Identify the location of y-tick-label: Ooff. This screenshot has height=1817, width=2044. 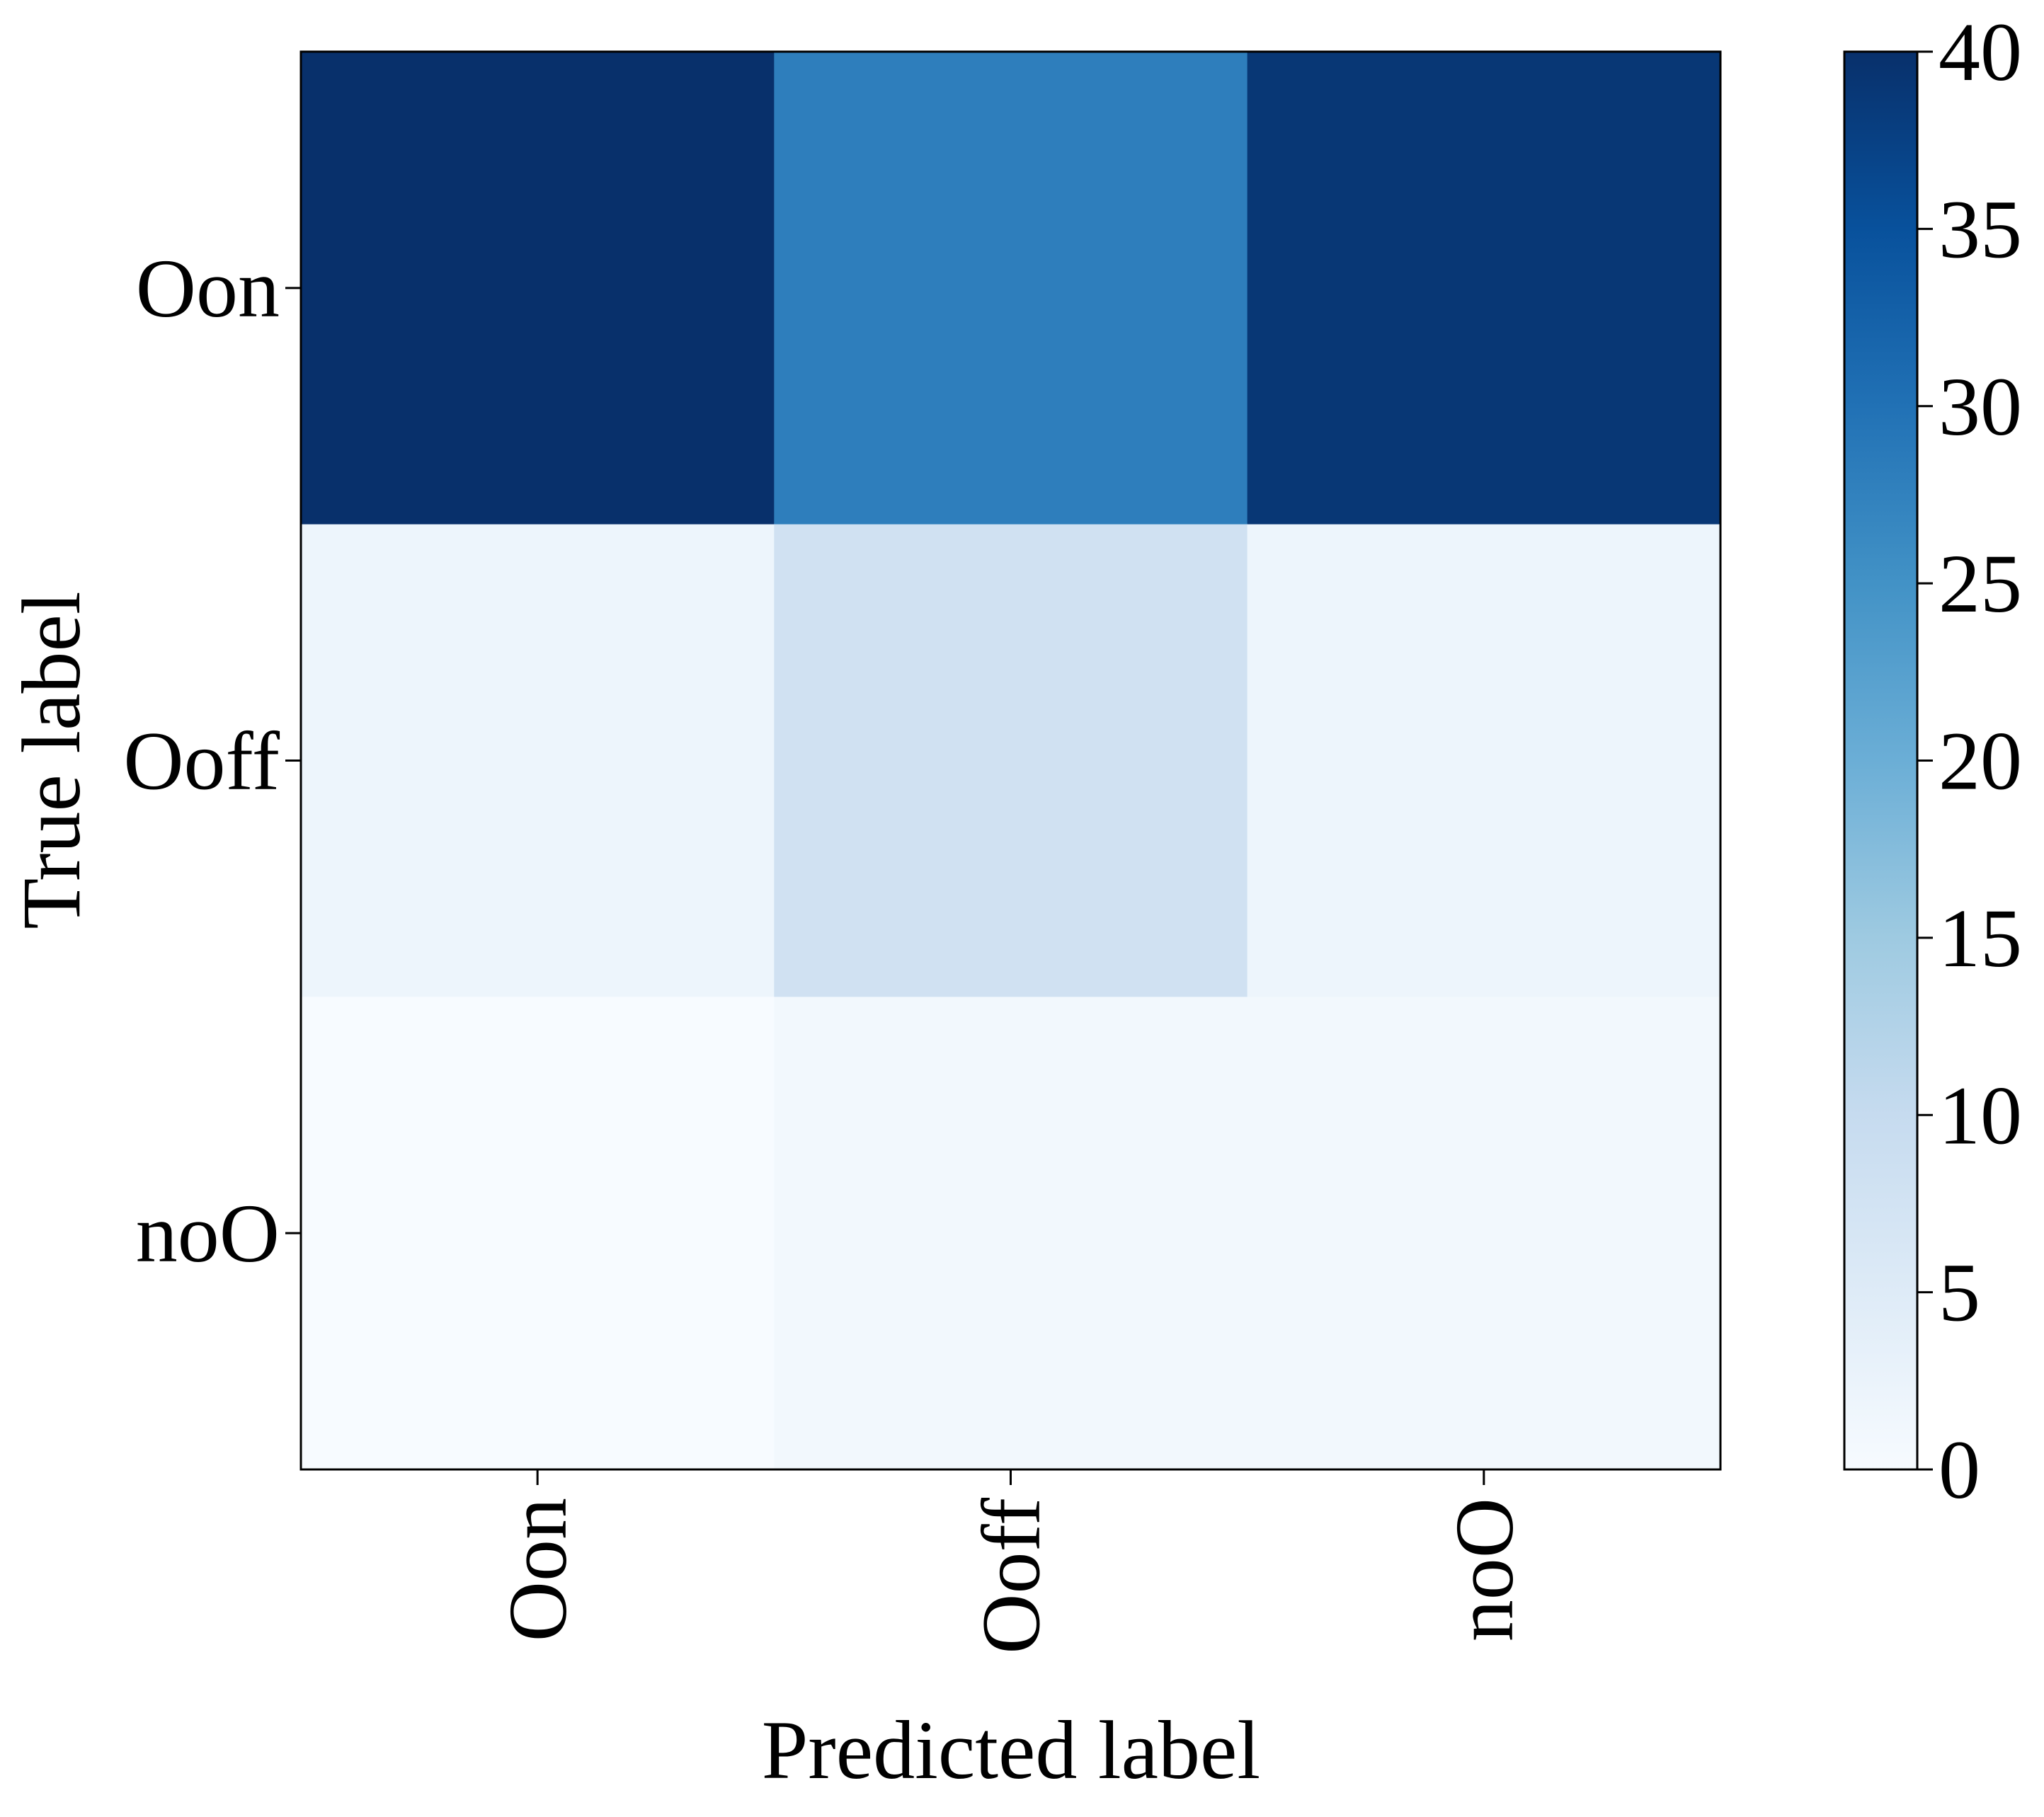
(202, 761).